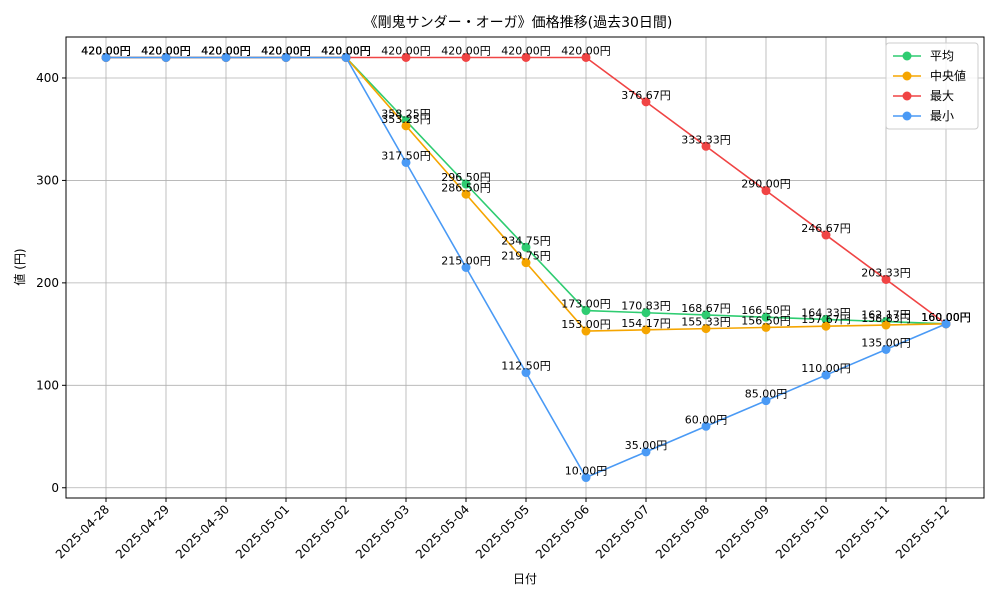 This screenshot has width=1000, height=600. Describe the element at coordinates (47, 385) in the screenshot. I see `y-tick-label: 100` at that location.